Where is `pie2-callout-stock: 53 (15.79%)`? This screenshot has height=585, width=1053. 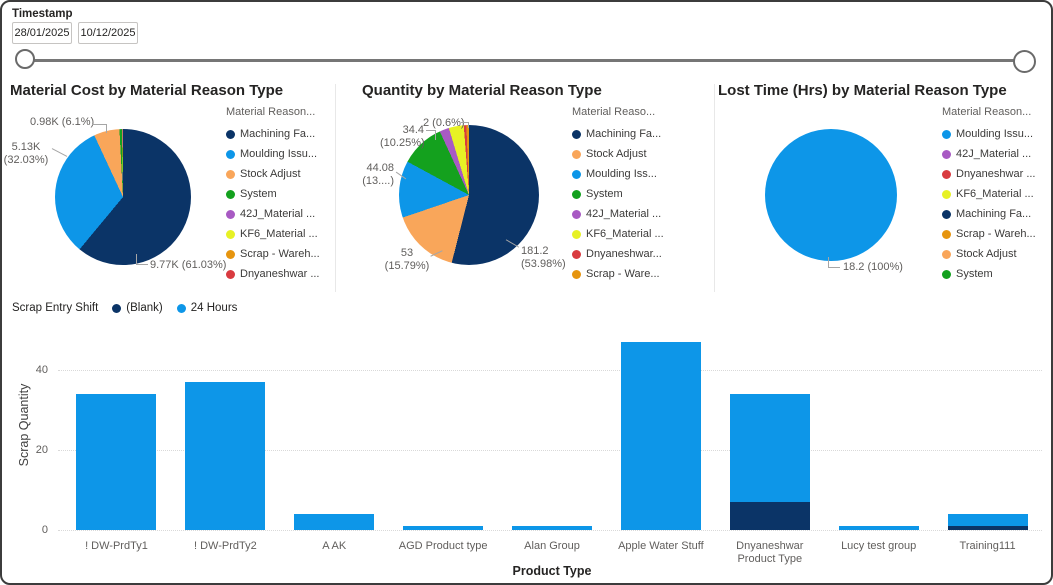 pie2-callout-stock: 53 (15.79%) is located at coordinates (407, 259).